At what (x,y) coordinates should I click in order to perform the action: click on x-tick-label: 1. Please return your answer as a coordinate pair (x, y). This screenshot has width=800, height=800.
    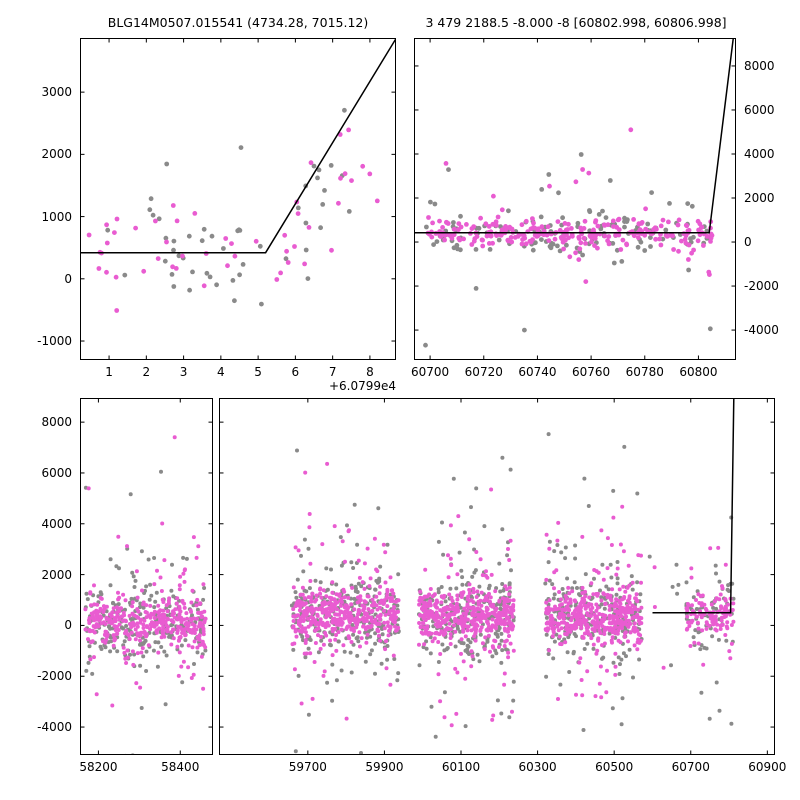
    Looking at the image, I should click on (109, 372).